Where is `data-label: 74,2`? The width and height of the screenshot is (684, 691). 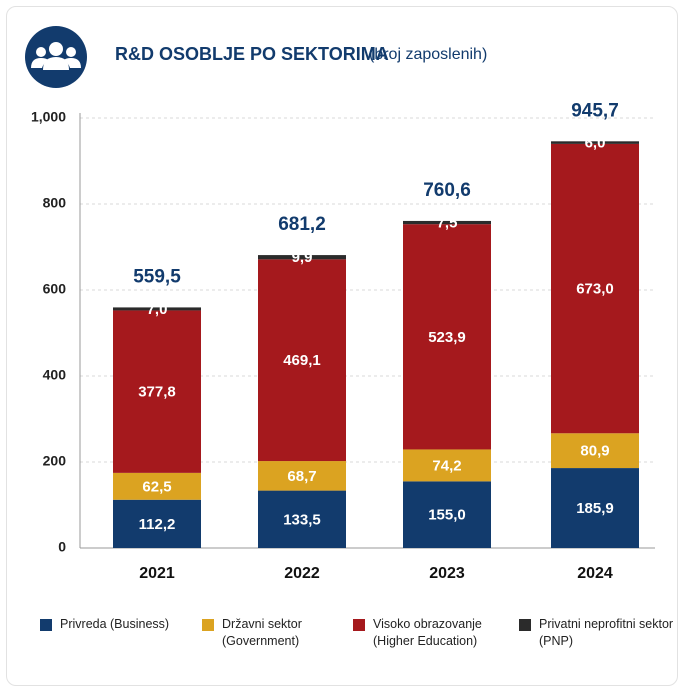
data-label: 74,2 is located at coordinates (446, 465).